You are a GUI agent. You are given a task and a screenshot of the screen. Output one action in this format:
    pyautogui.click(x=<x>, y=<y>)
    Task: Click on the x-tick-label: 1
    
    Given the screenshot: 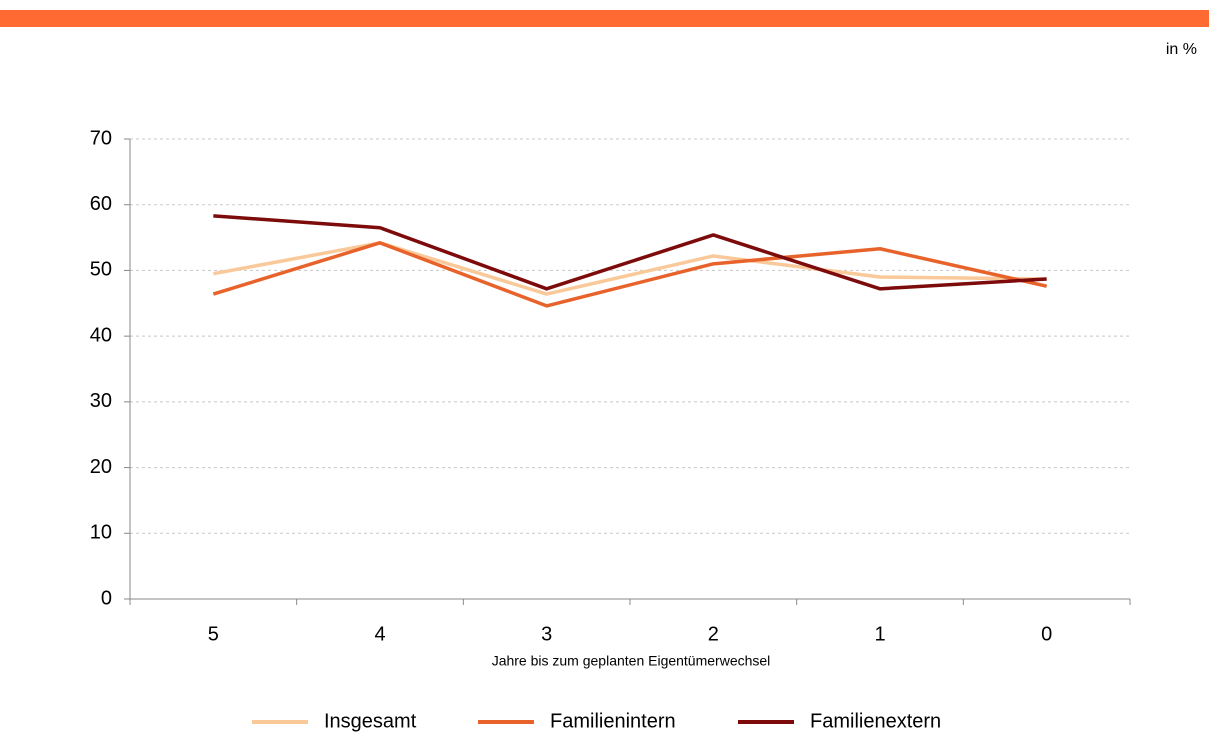 What is the action you would take?
    pyautogui.click(x=879, y=634)
    